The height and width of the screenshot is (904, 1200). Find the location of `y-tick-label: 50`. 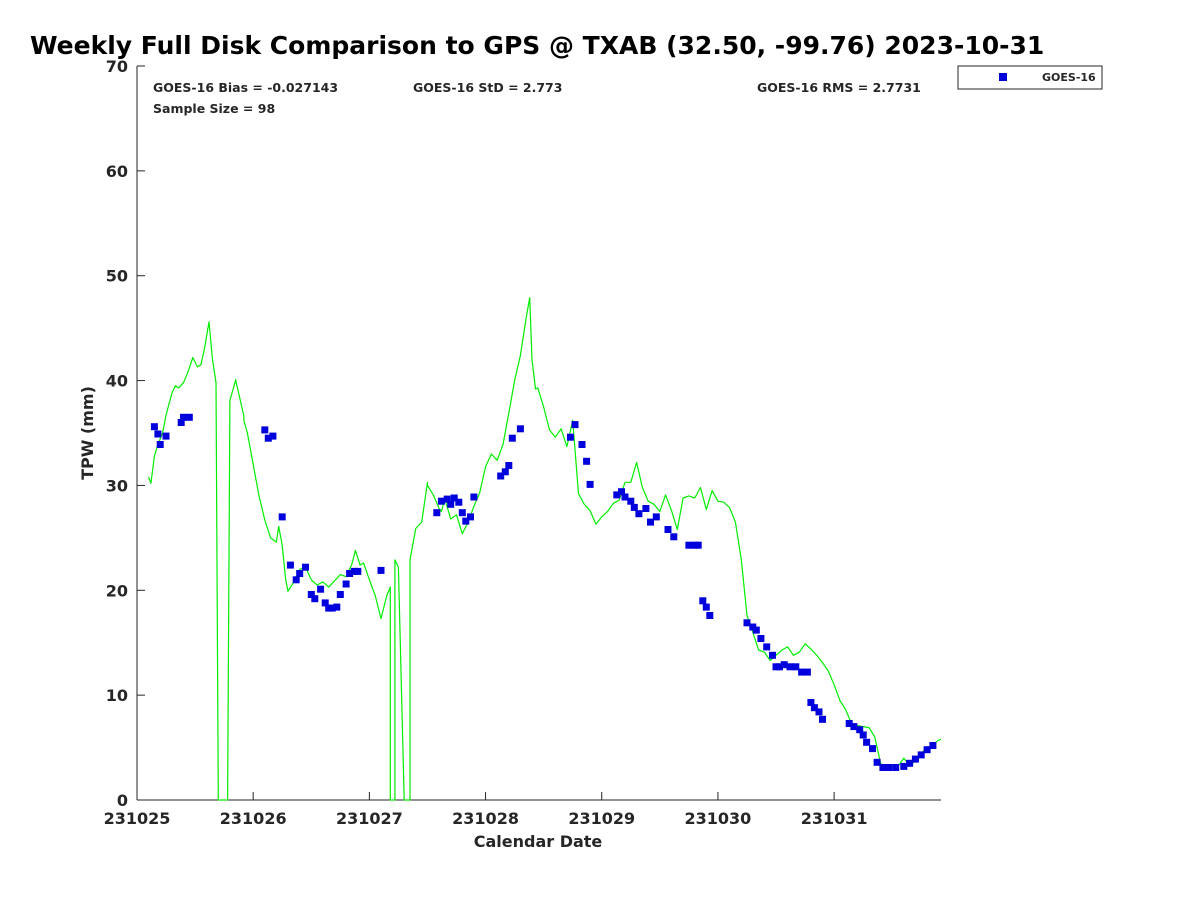

y-tick-label: 50 is located at coordinates (117, 276).